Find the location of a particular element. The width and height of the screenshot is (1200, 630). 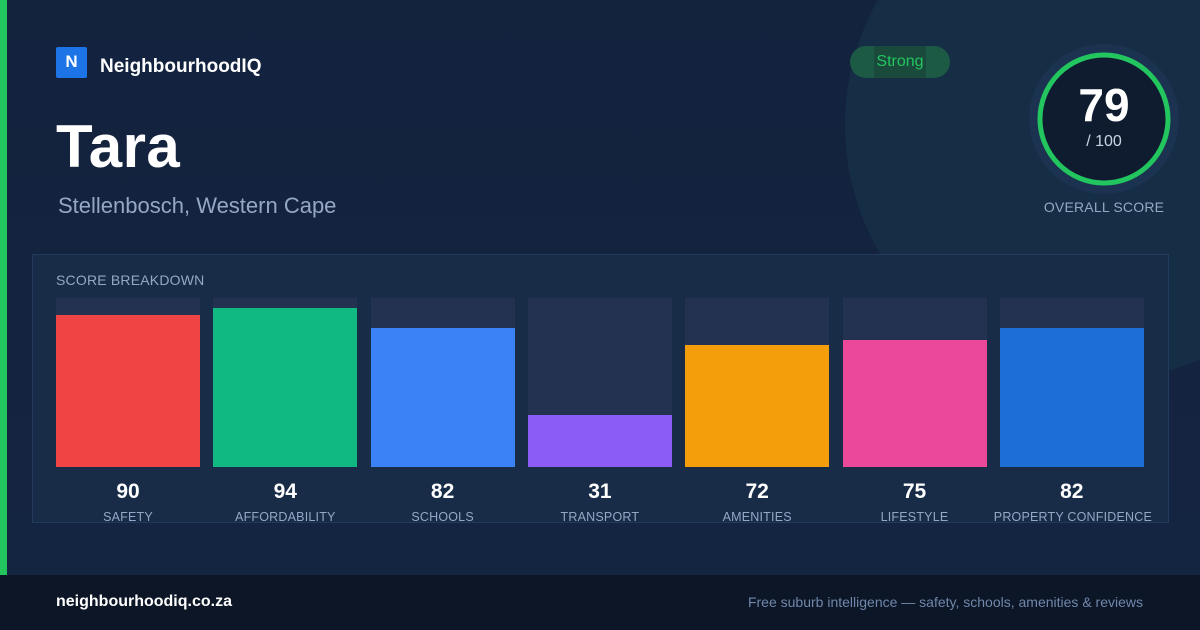

footer-domain-link: neighbourhoodiq.co.za is located at coordinates (144, 601).